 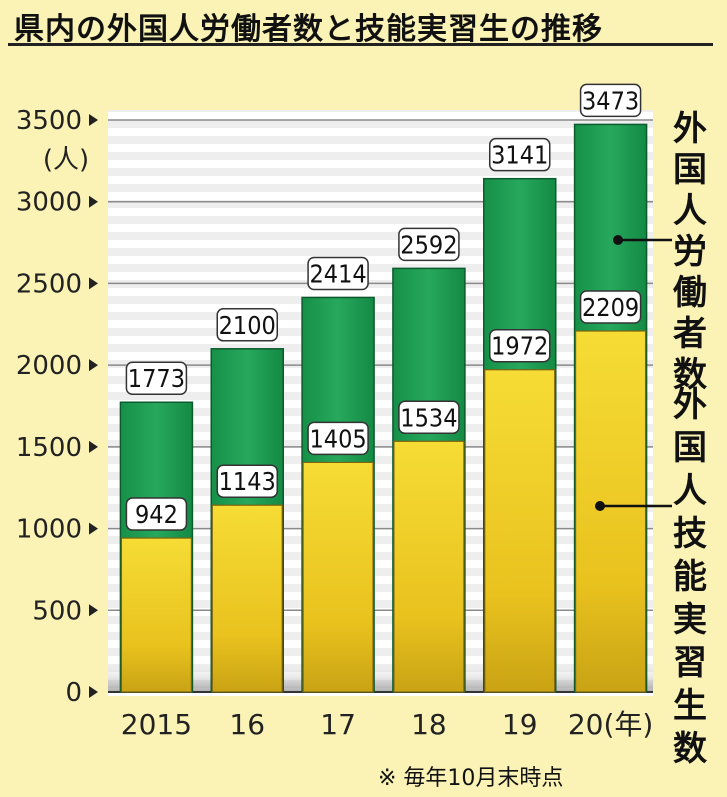 I want to click on data-label-foreign-workers: 2100, so click(x=247, y=325).